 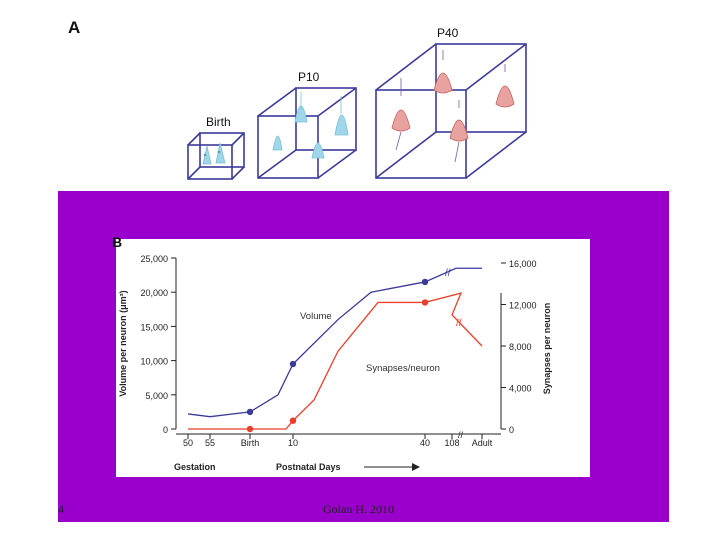 What do you see at coordinates (250, 443) in the screenshot?
I see `x-tick-label: Birth` at bounding box center [250, 443].